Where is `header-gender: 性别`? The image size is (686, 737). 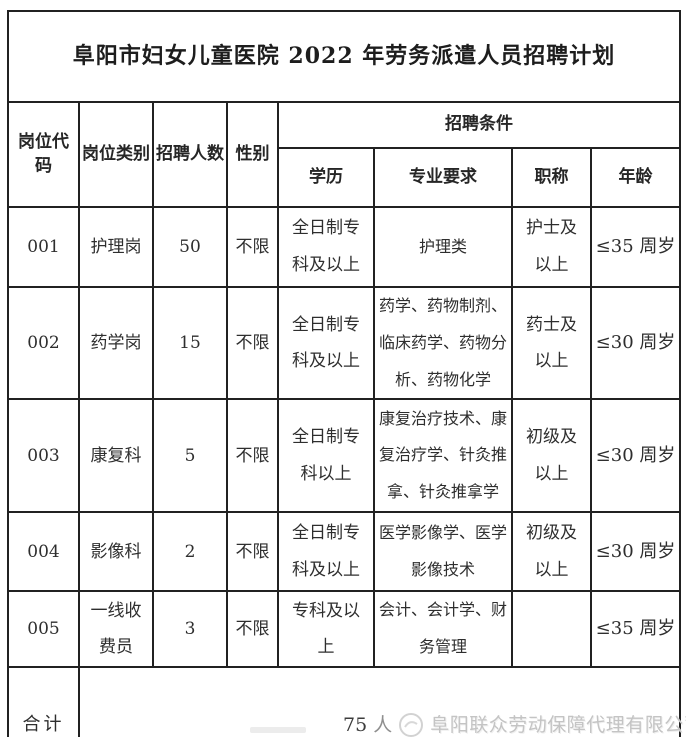
header-gender: 性别 is located at coordinates (252, 154).